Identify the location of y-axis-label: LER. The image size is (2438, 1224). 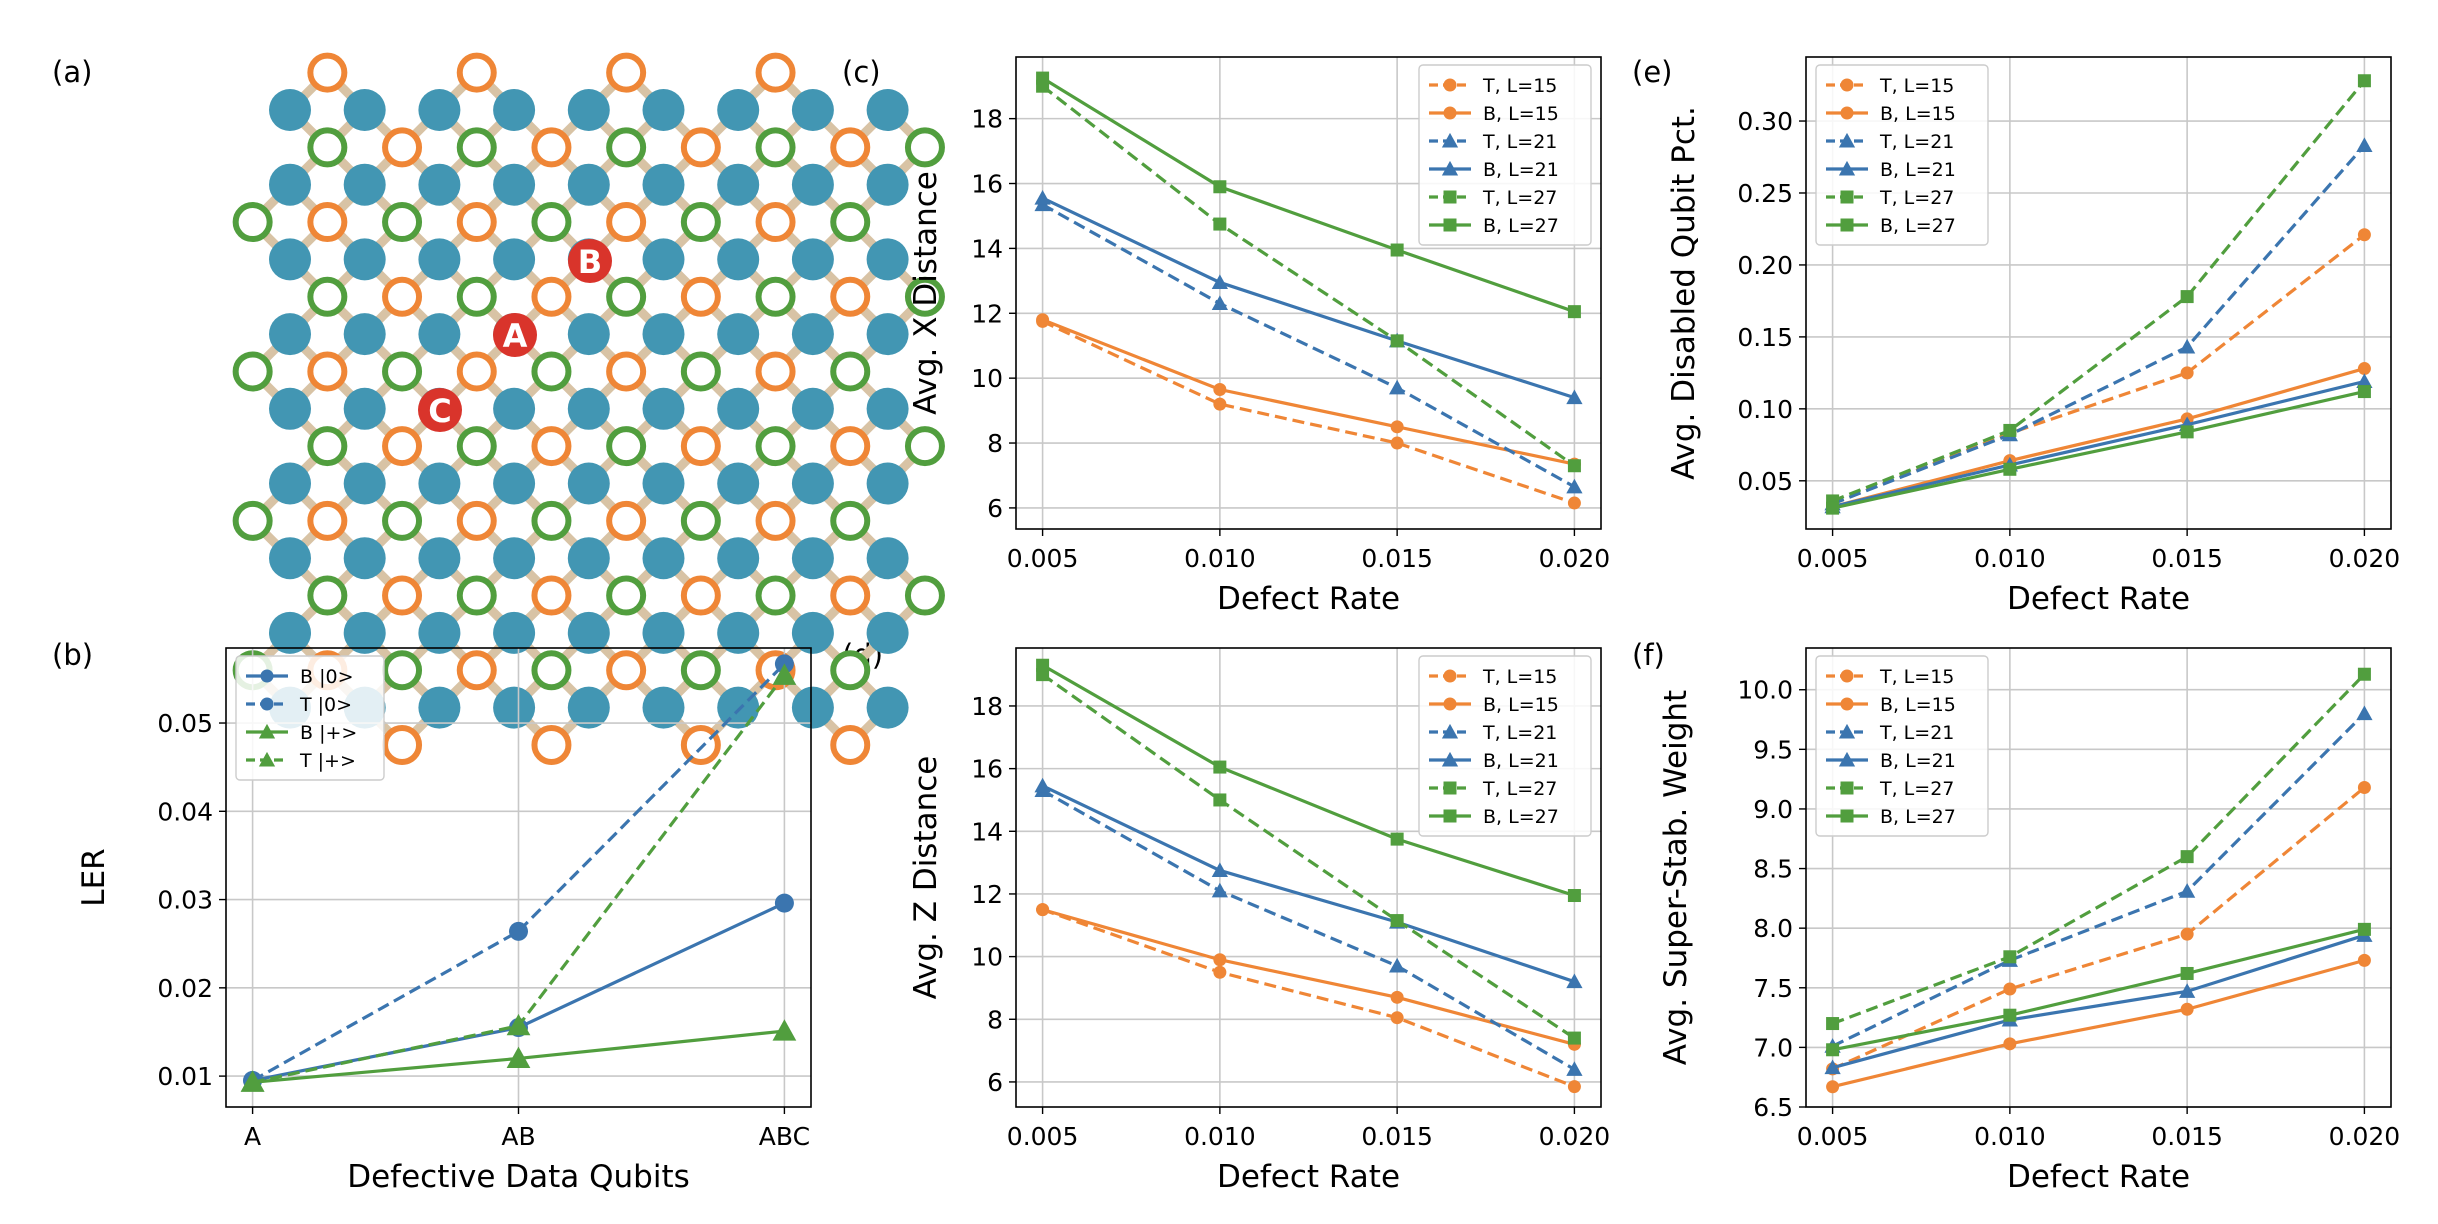
(94, 877).